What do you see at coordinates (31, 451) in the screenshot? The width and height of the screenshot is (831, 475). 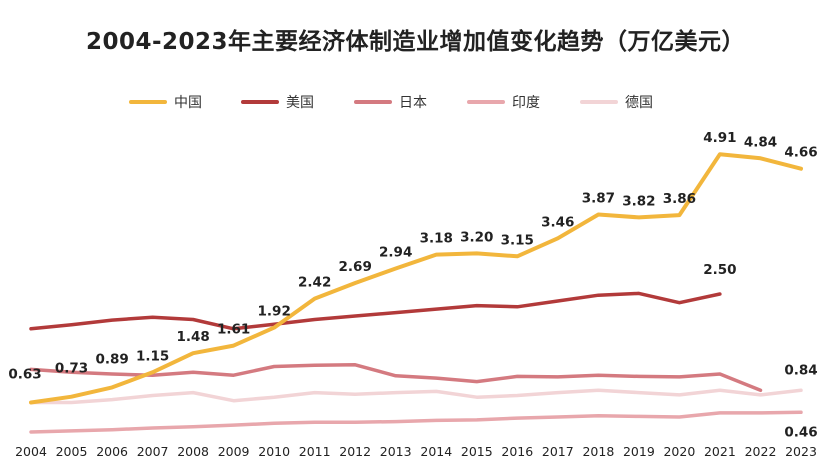 I see `x-tick-label-2004: 2004` at bounding box center [31, 451].